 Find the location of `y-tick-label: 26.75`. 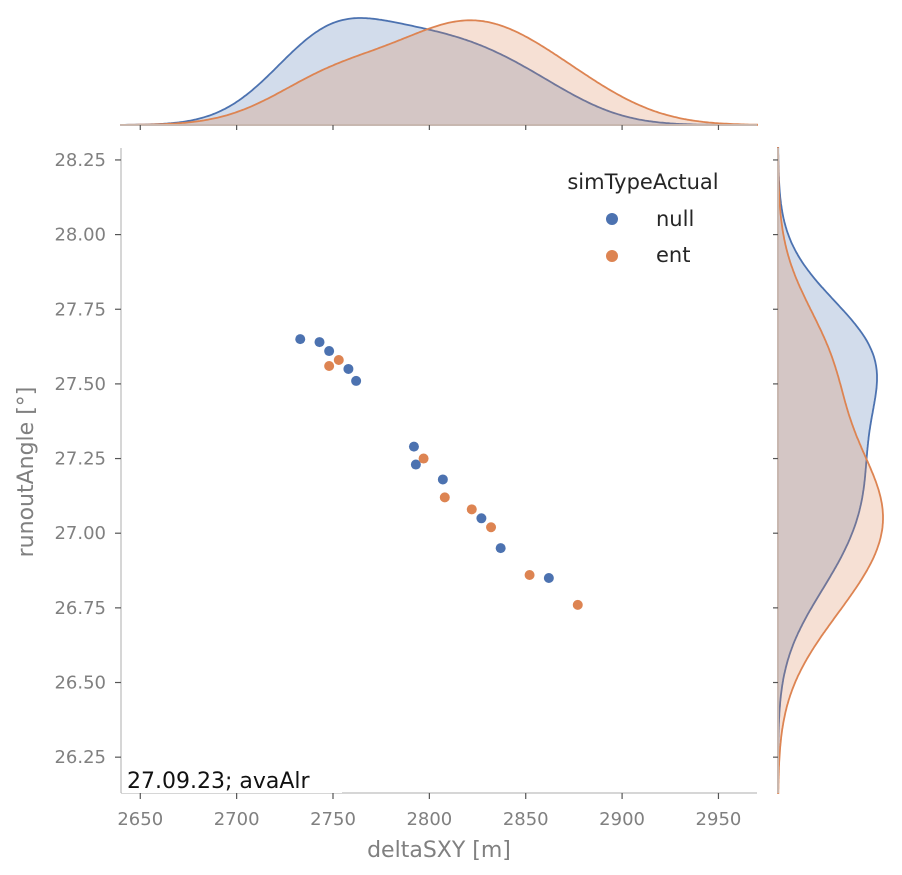

y-tick-label: 26.75 is located at coordinates (80, 608).